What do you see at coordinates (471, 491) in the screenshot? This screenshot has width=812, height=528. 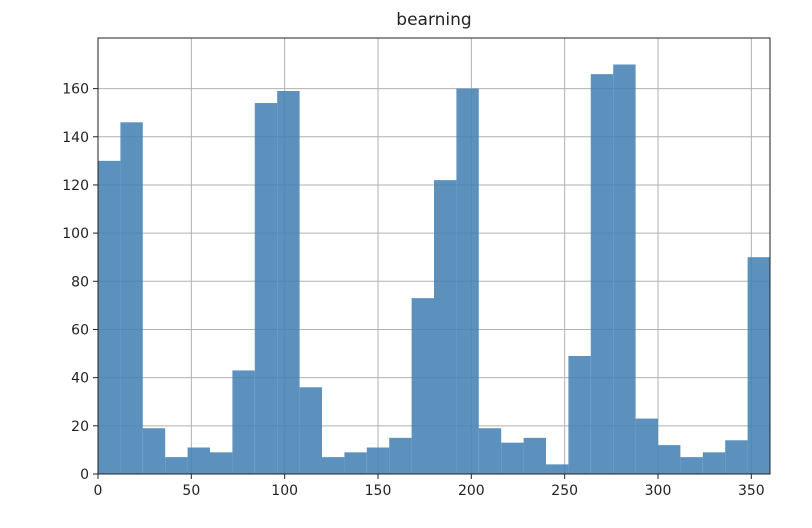 I see `x-tick-label: 200` at bounding box center [471, 491].